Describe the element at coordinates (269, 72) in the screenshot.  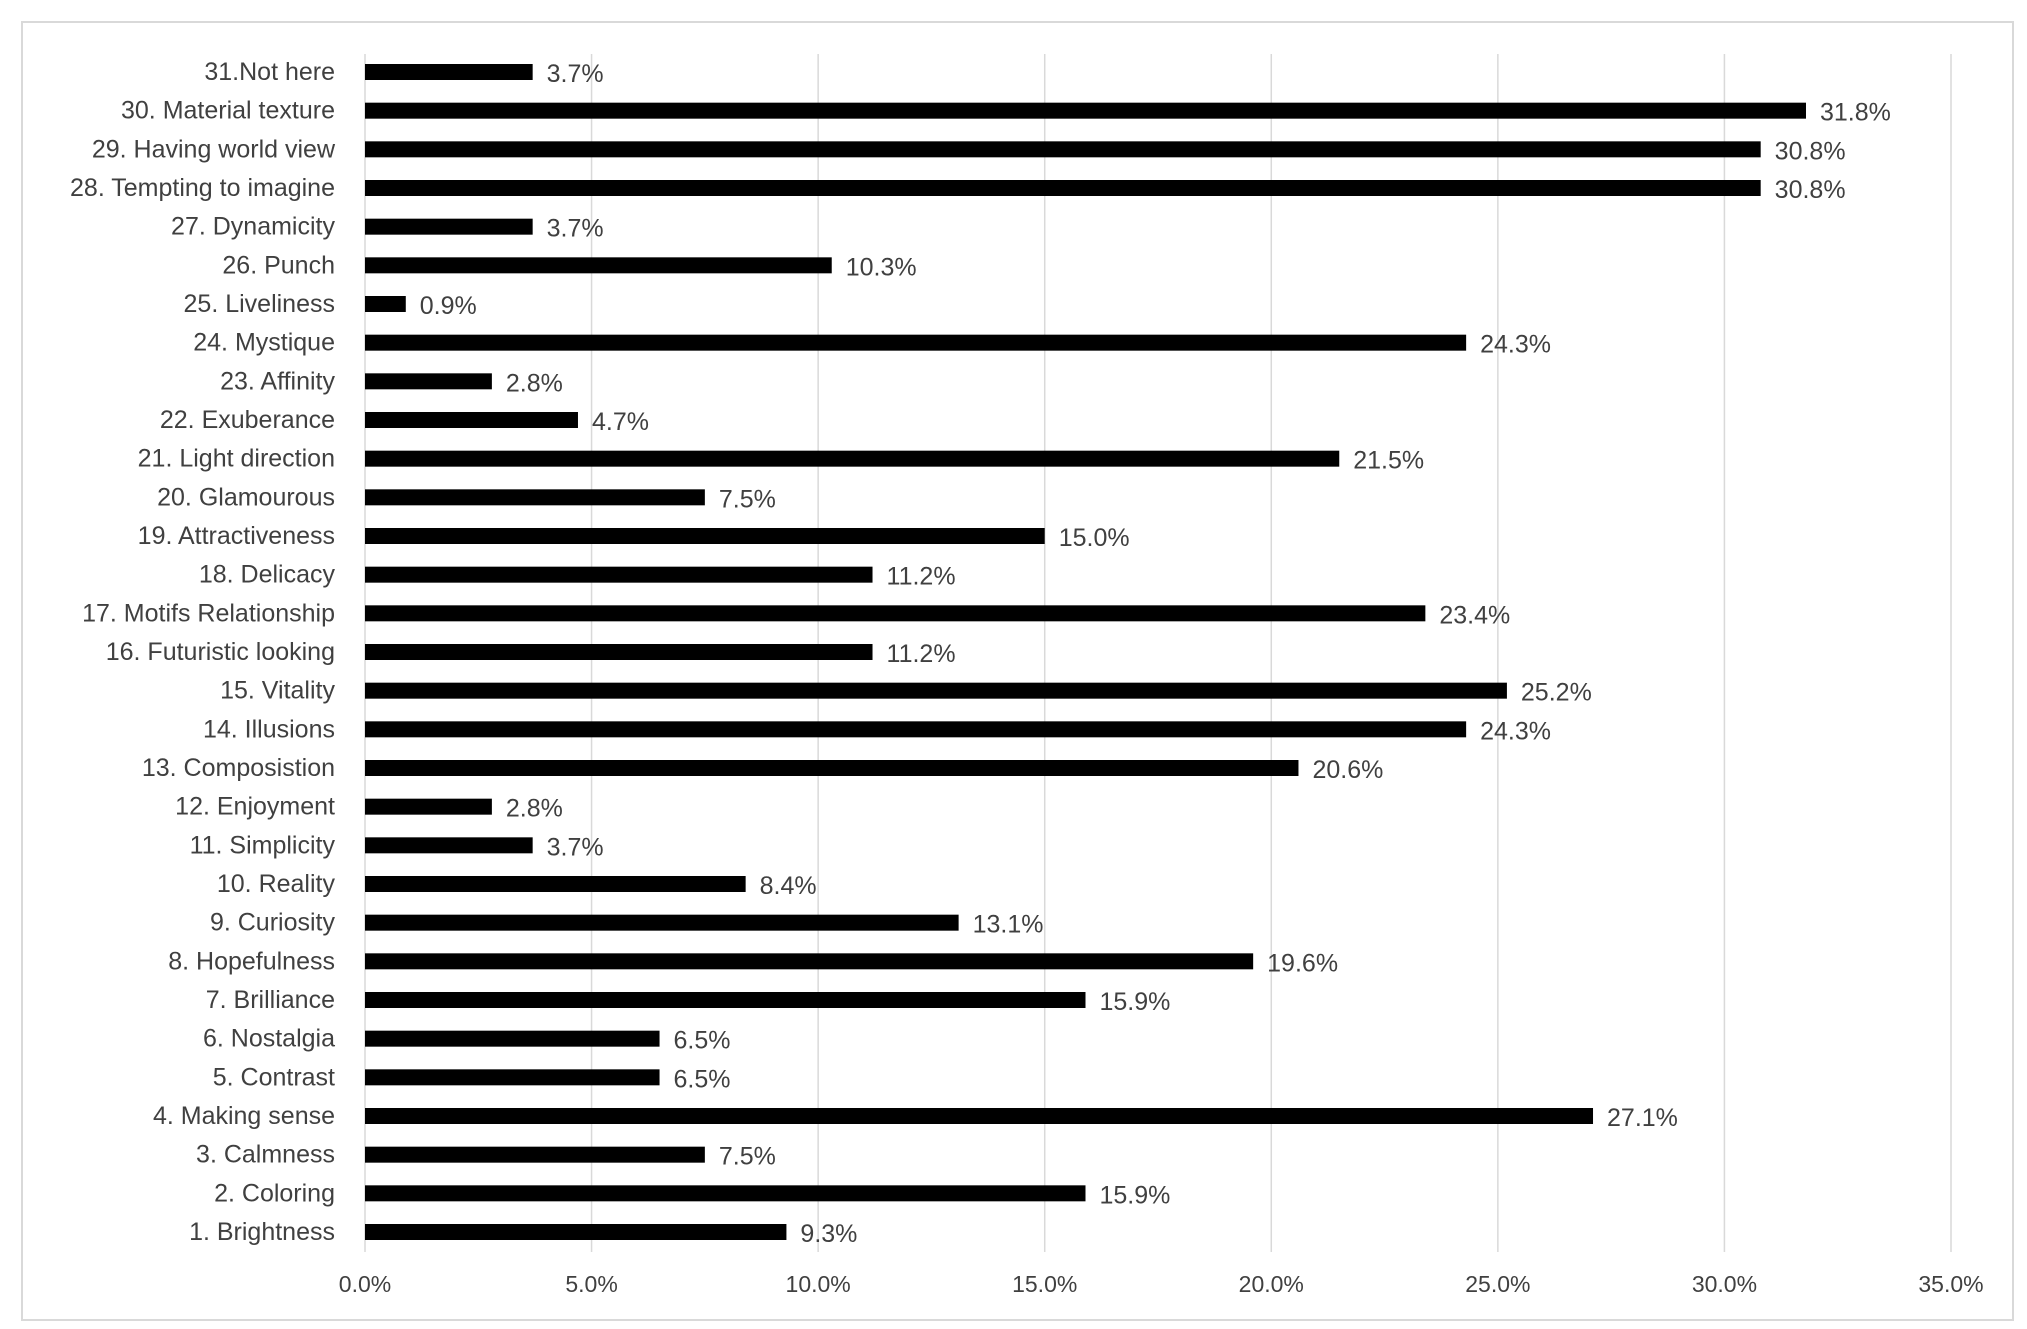
I see `category-label: 31.Not here` at that location.